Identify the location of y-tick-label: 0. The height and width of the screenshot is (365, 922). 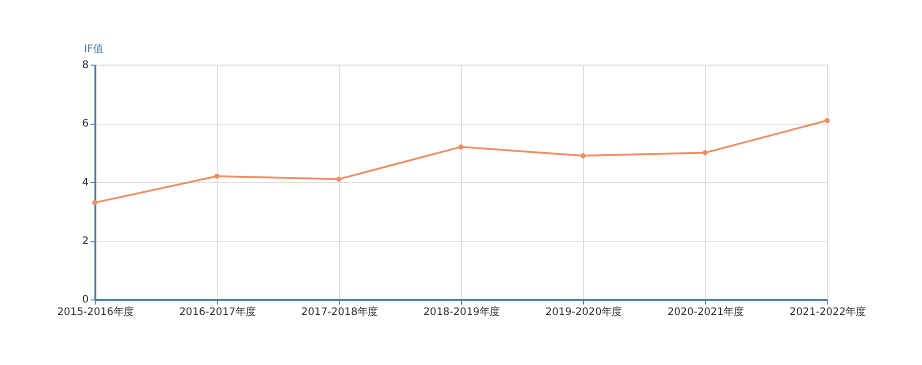
(85, 300).